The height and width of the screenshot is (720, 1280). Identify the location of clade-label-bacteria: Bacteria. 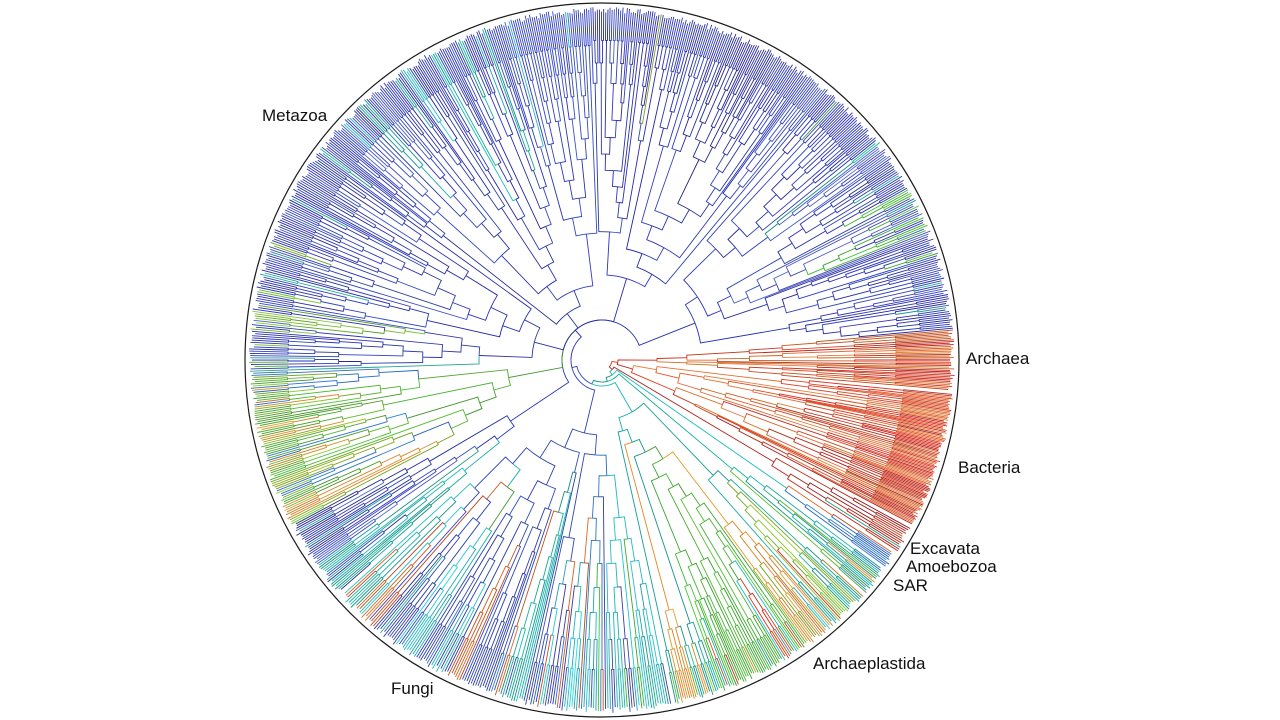
(989, 467).